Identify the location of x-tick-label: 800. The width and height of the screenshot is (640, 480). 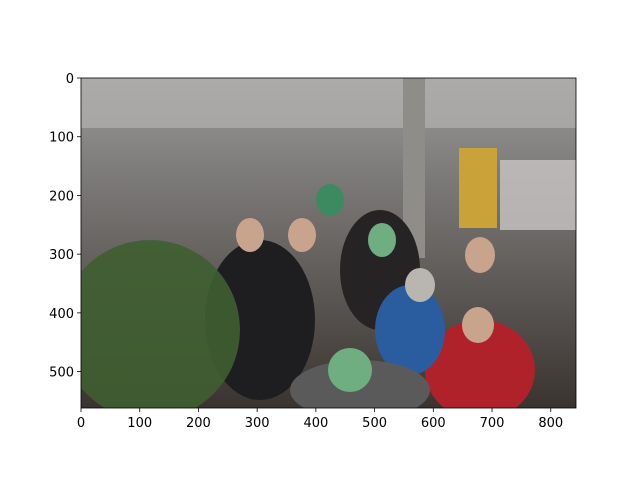
(550, 423).